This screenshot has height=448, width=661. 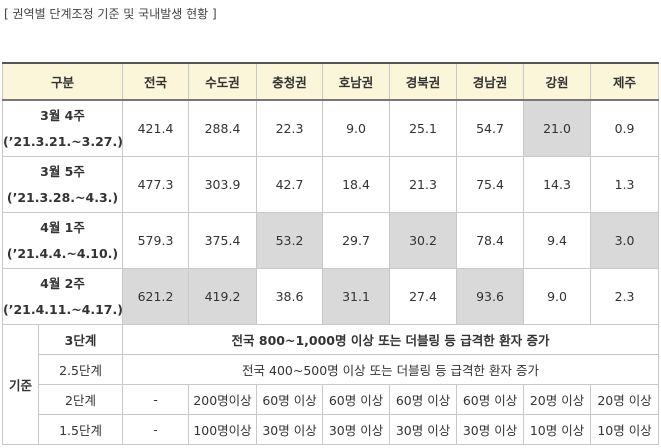 What do you see at coordinates (63, 141) in the screenshot?
I see `period: (’21.3.21.~3.27.)` at bounding box center [63, 141].